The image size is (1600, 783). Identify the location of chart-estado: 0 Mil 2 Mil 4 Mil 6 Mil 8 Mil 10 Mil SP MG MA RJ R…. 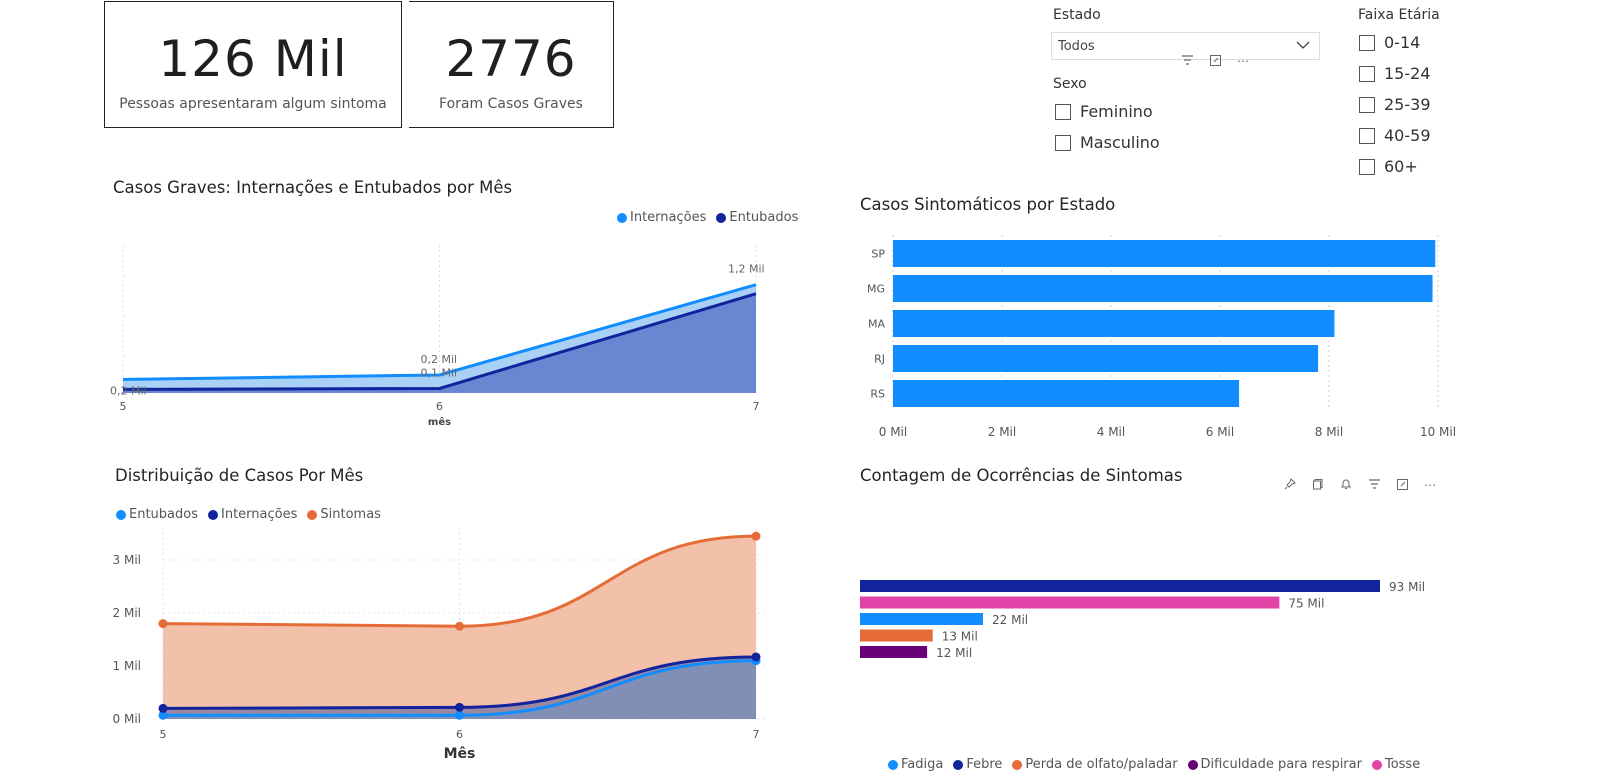
(1160, 342).